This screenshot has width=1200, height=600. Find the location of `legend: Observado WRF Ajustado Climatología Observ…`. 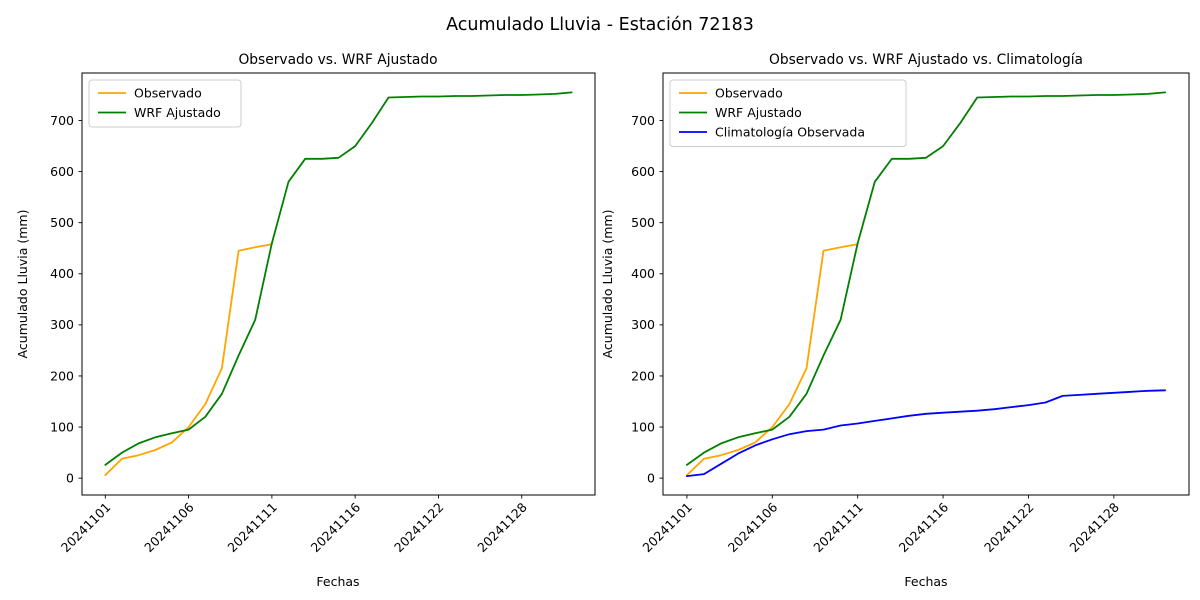

legend: Observado WRF Ajustado Climatología Observ… is located at coordinates (788, 113).